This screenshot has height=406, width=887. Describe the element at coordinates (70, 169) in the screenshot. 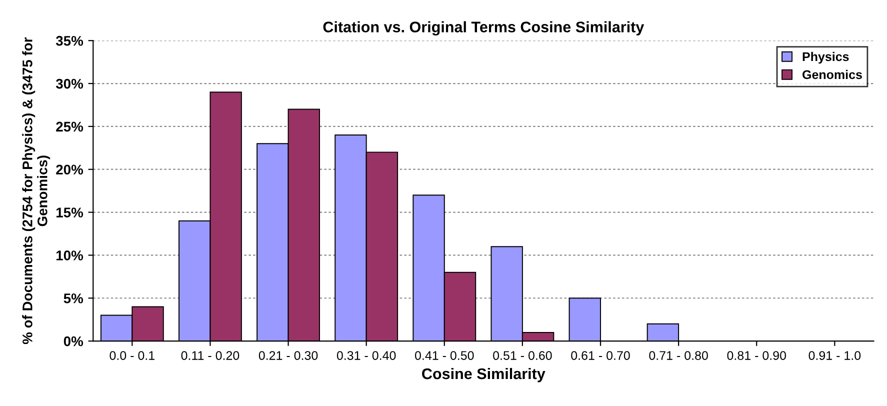

I see `y-tick-label: 20%` at that location.